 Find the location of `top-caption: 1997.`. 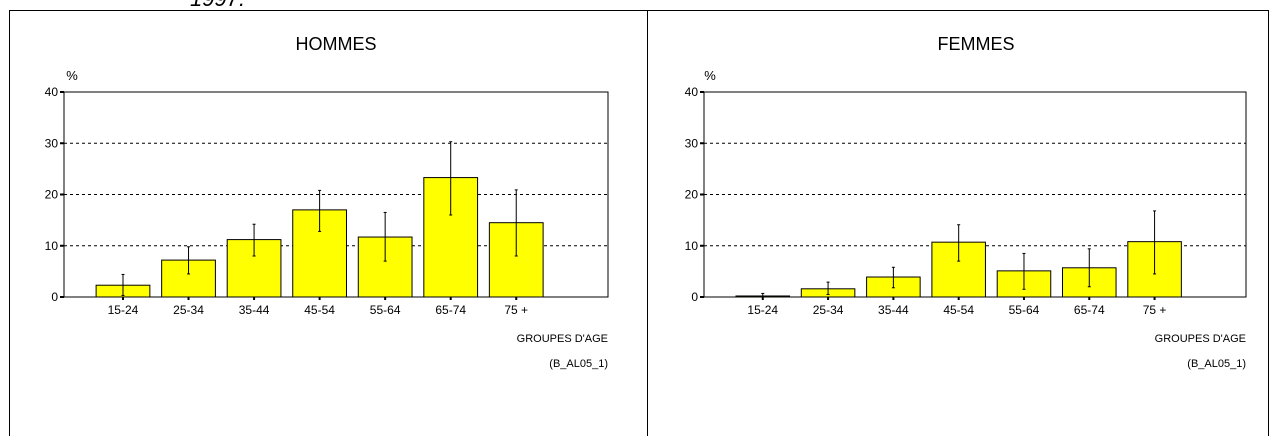

top-caption: 1997. is located at coordinates (217, 6).